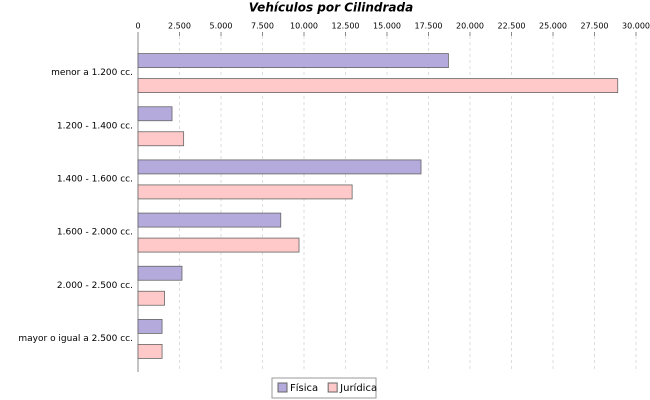  What do you see at coordinates (429, 26) in the screenshot?
I see `x-tick-label: 17.500` at bounding box center [429, 26].